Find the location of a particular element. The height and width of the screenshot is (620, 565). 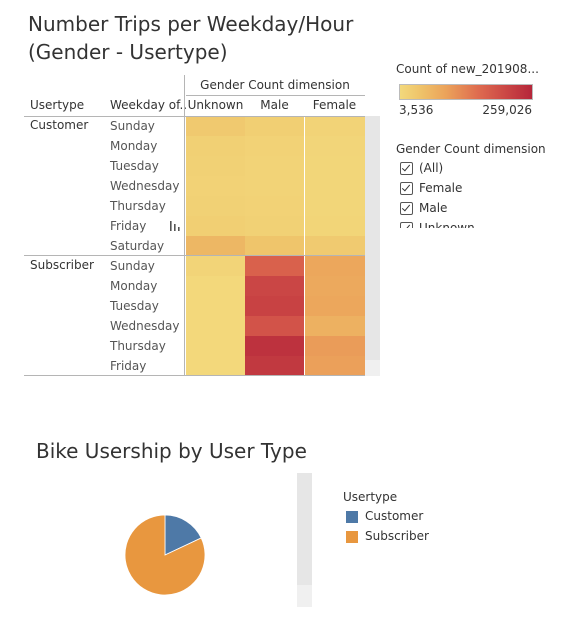

filter-list: (All) Female Male Unknown is located at coordinates (471, 194).